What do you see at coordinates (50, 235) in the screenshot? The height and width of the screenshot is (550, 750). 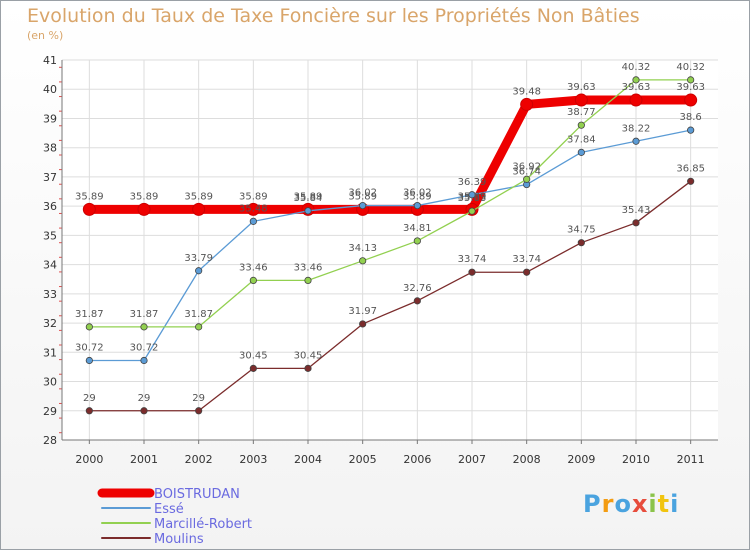 I see `y-tick-label: 35` at bounding box center [50, 235].